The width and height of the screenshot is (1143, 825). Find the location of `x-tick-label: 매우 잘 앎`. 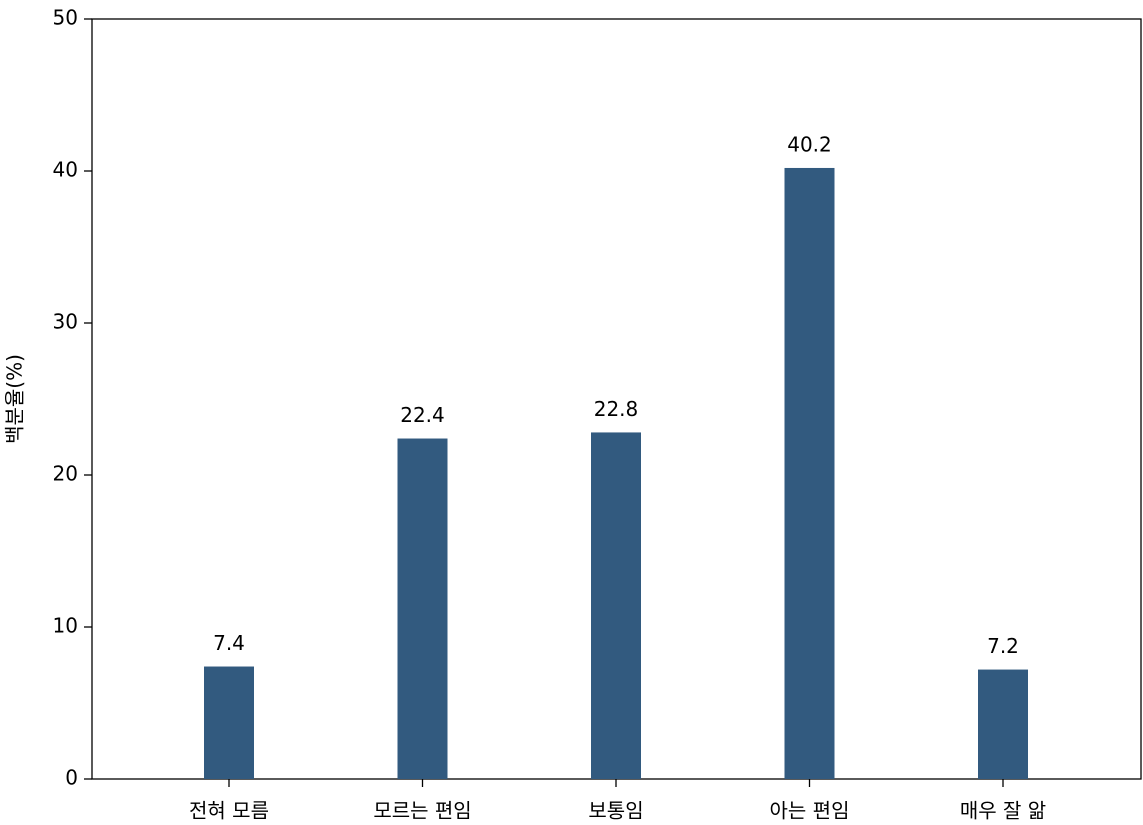

x-tick-label: 매우 잘 앎 is located at coordinates (1003, 811).